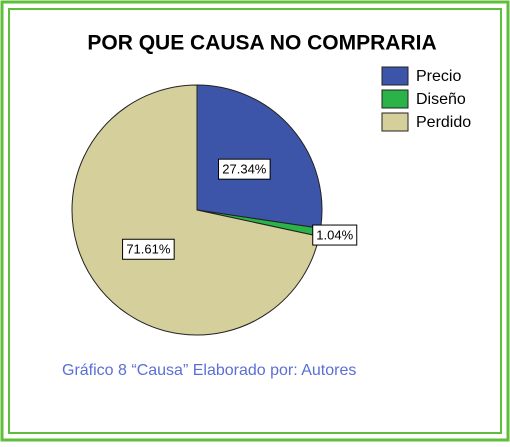 This screenshot has width=510, height=447. I want to click on legend-label: Perdido, so click(443, 122).